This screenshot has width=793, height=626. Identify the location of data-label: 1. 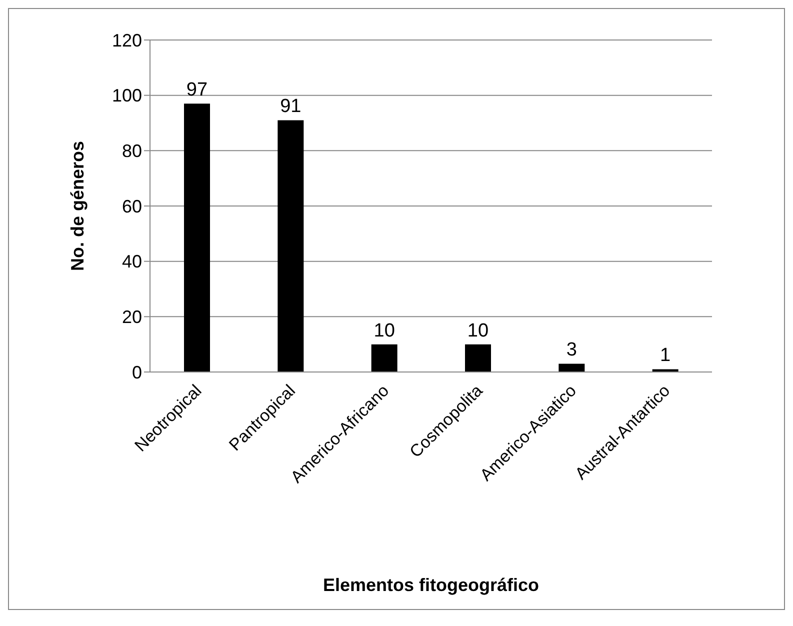
(665, 355).